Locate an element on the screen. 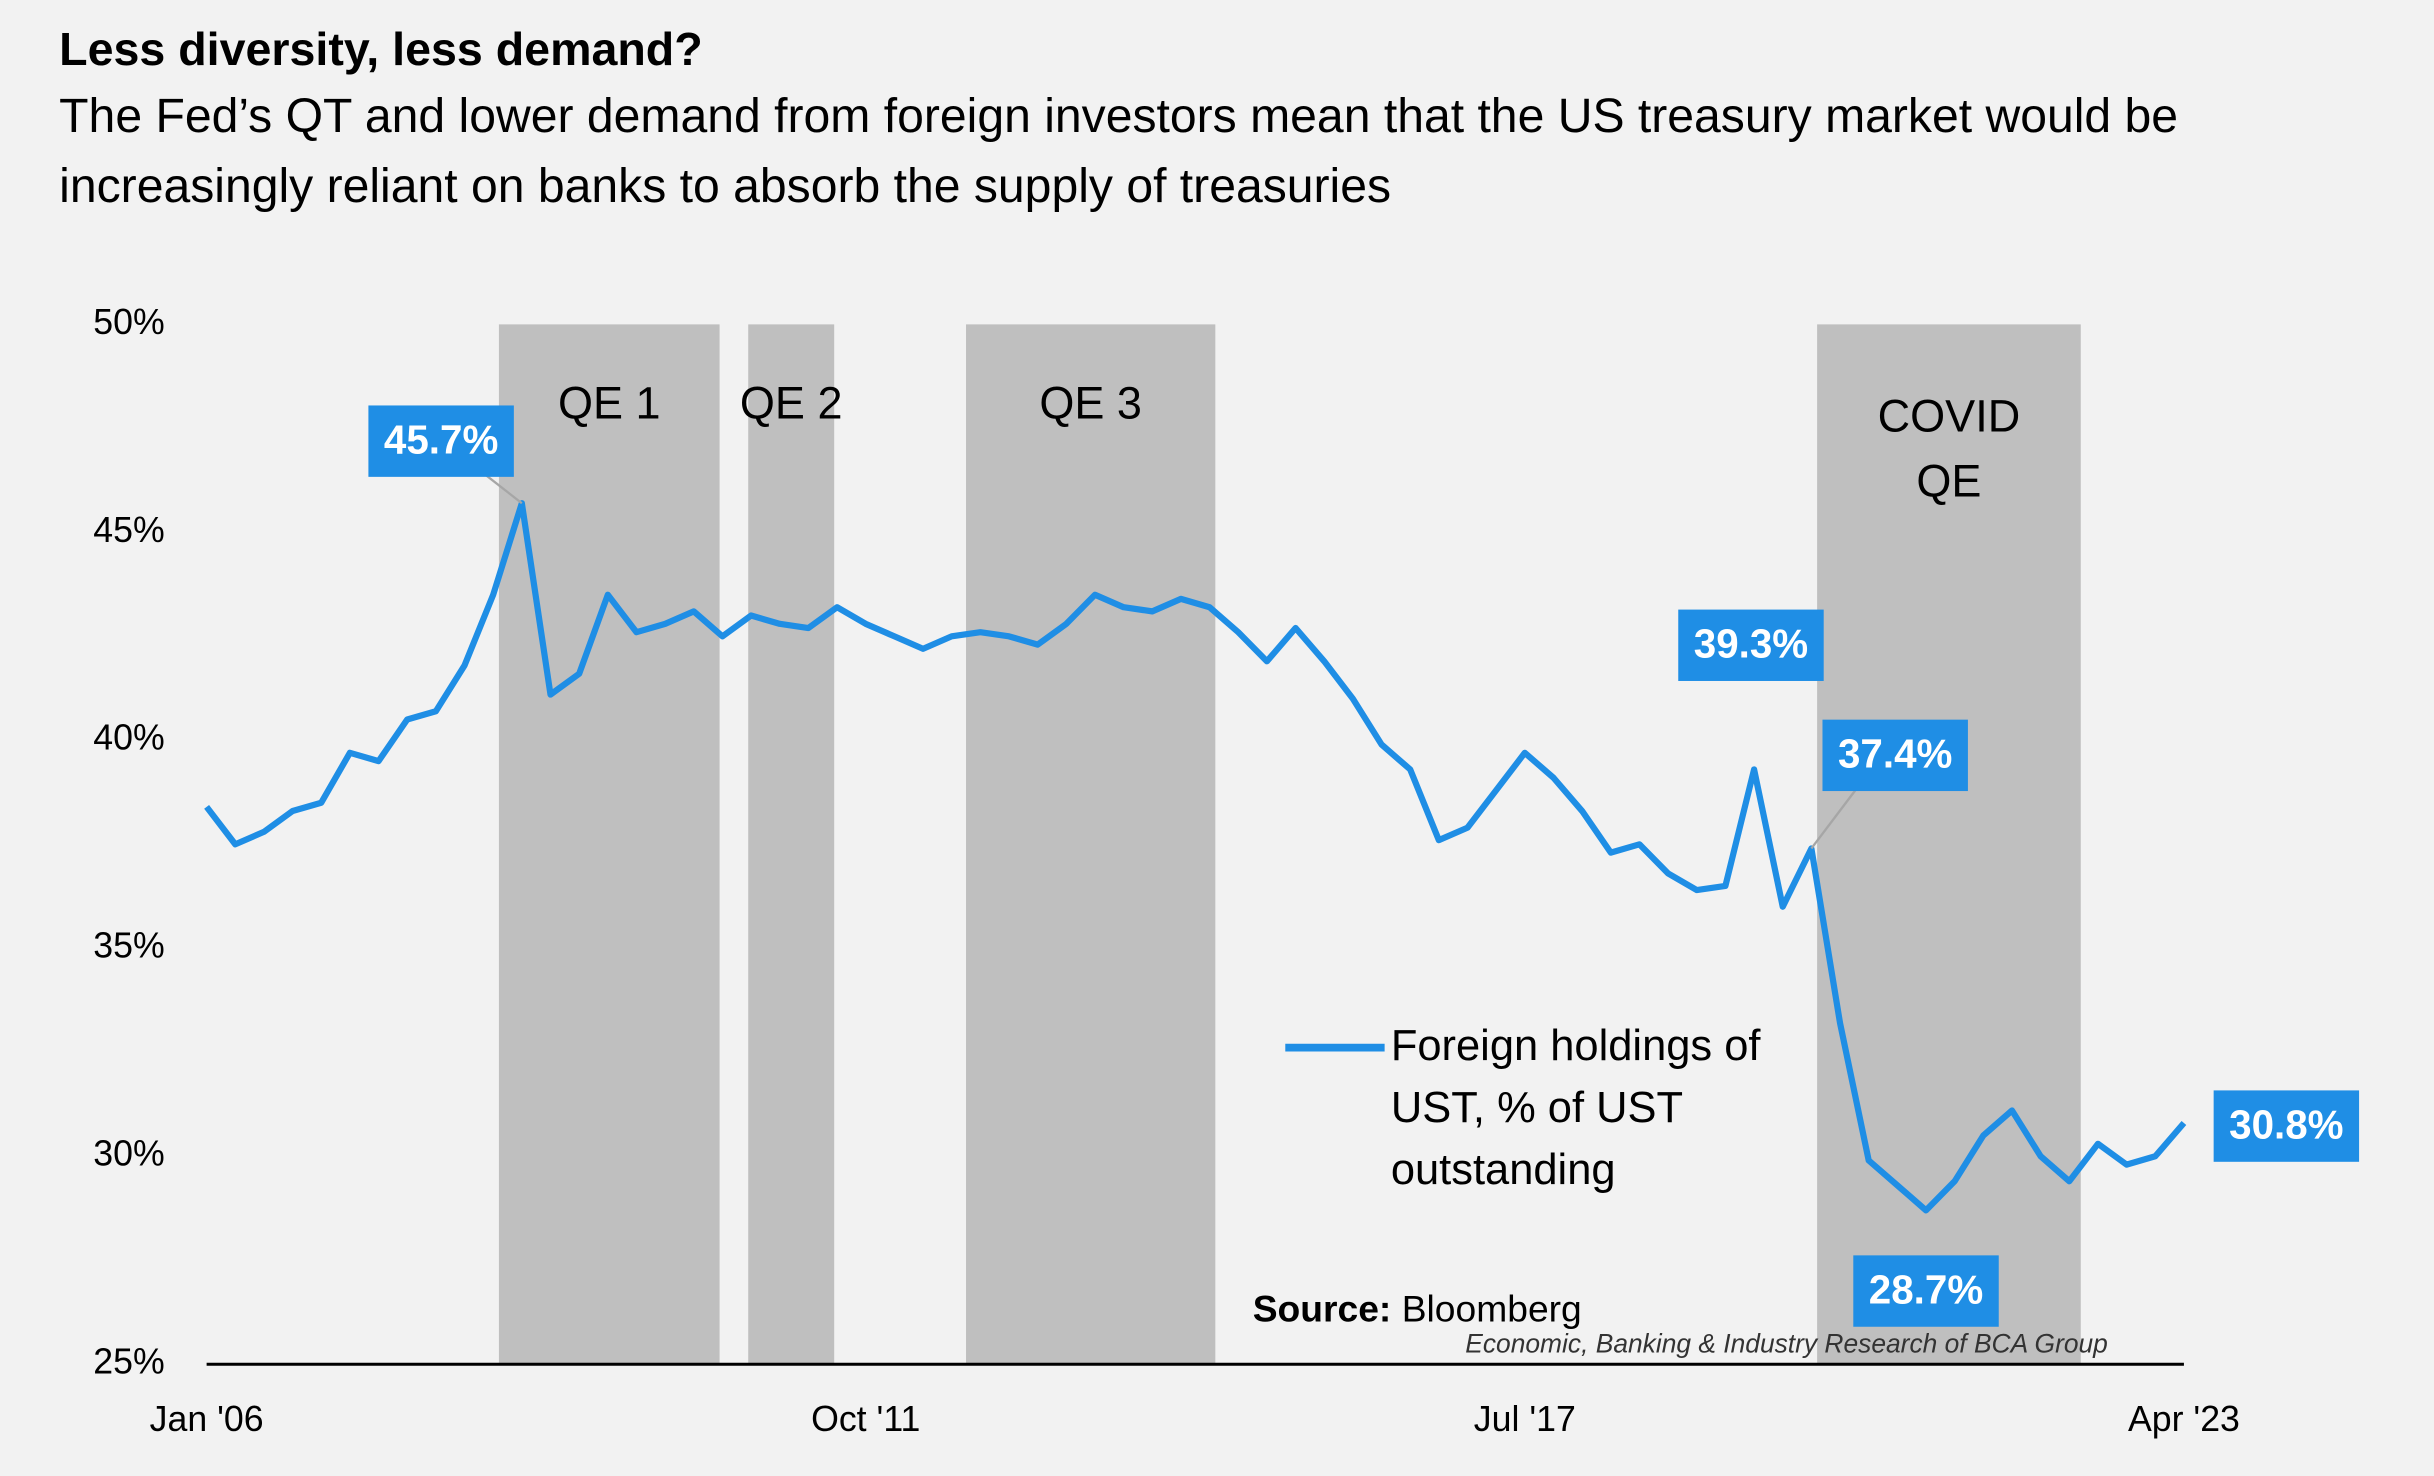 The image size is (2434, 1476). x-tick-label: Apr '23 is located at coordinates (2184, 1419).